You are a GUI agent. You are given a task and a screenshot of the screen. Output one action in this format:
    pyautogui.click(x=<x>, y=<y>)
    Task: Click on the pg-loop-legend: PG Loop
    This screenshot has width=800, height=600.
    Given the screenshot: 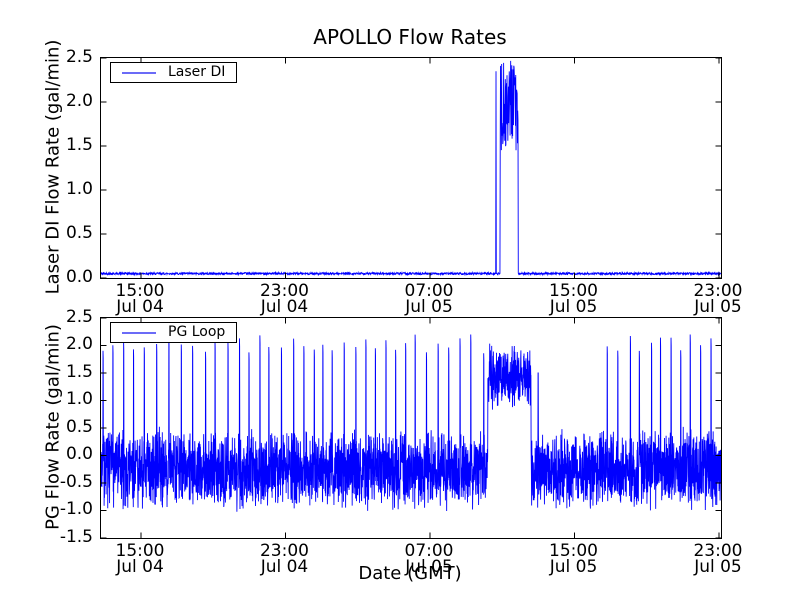 What is the action you would take?
    pyautogui.click(x=174, y=332)
    